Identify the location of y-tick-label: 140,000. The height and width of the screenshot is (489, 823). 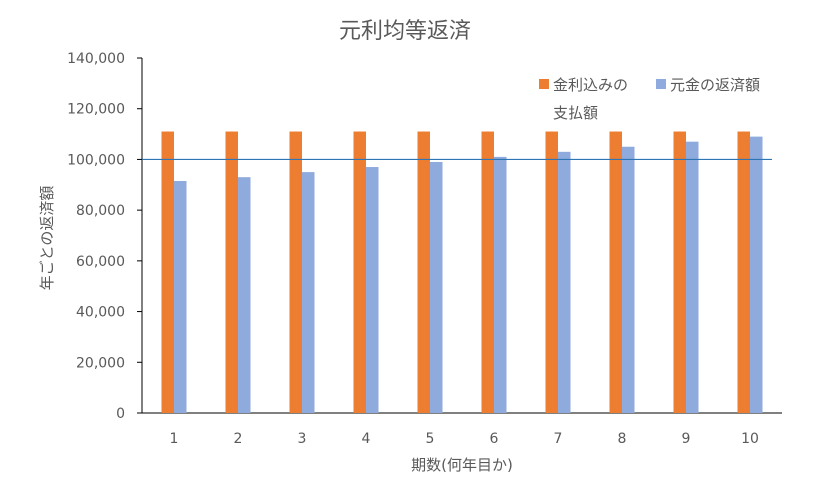
(96, 59).